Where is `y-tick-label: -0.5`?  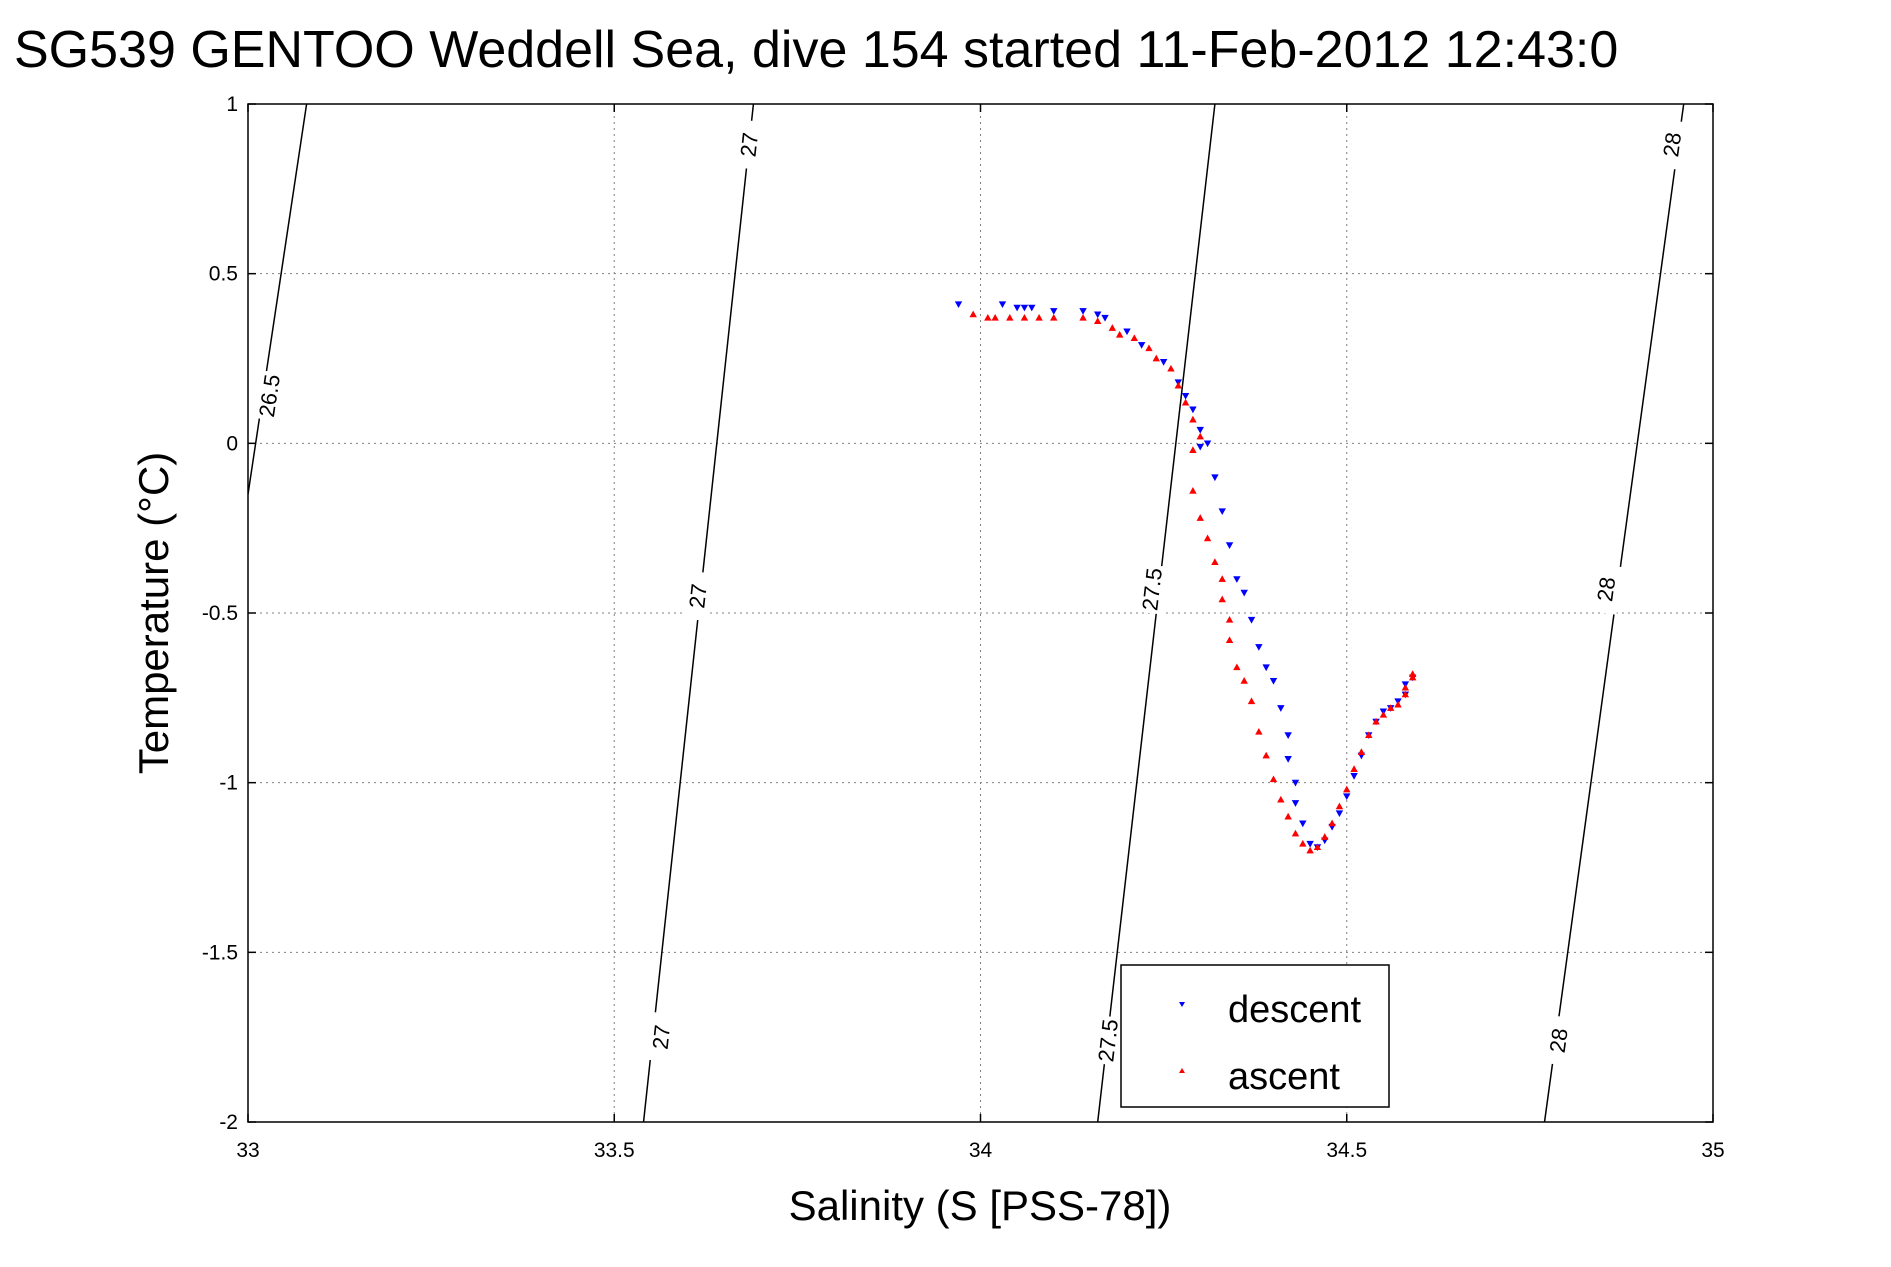 y-tick-label: -0.5 is located at coordinates (220, 613).